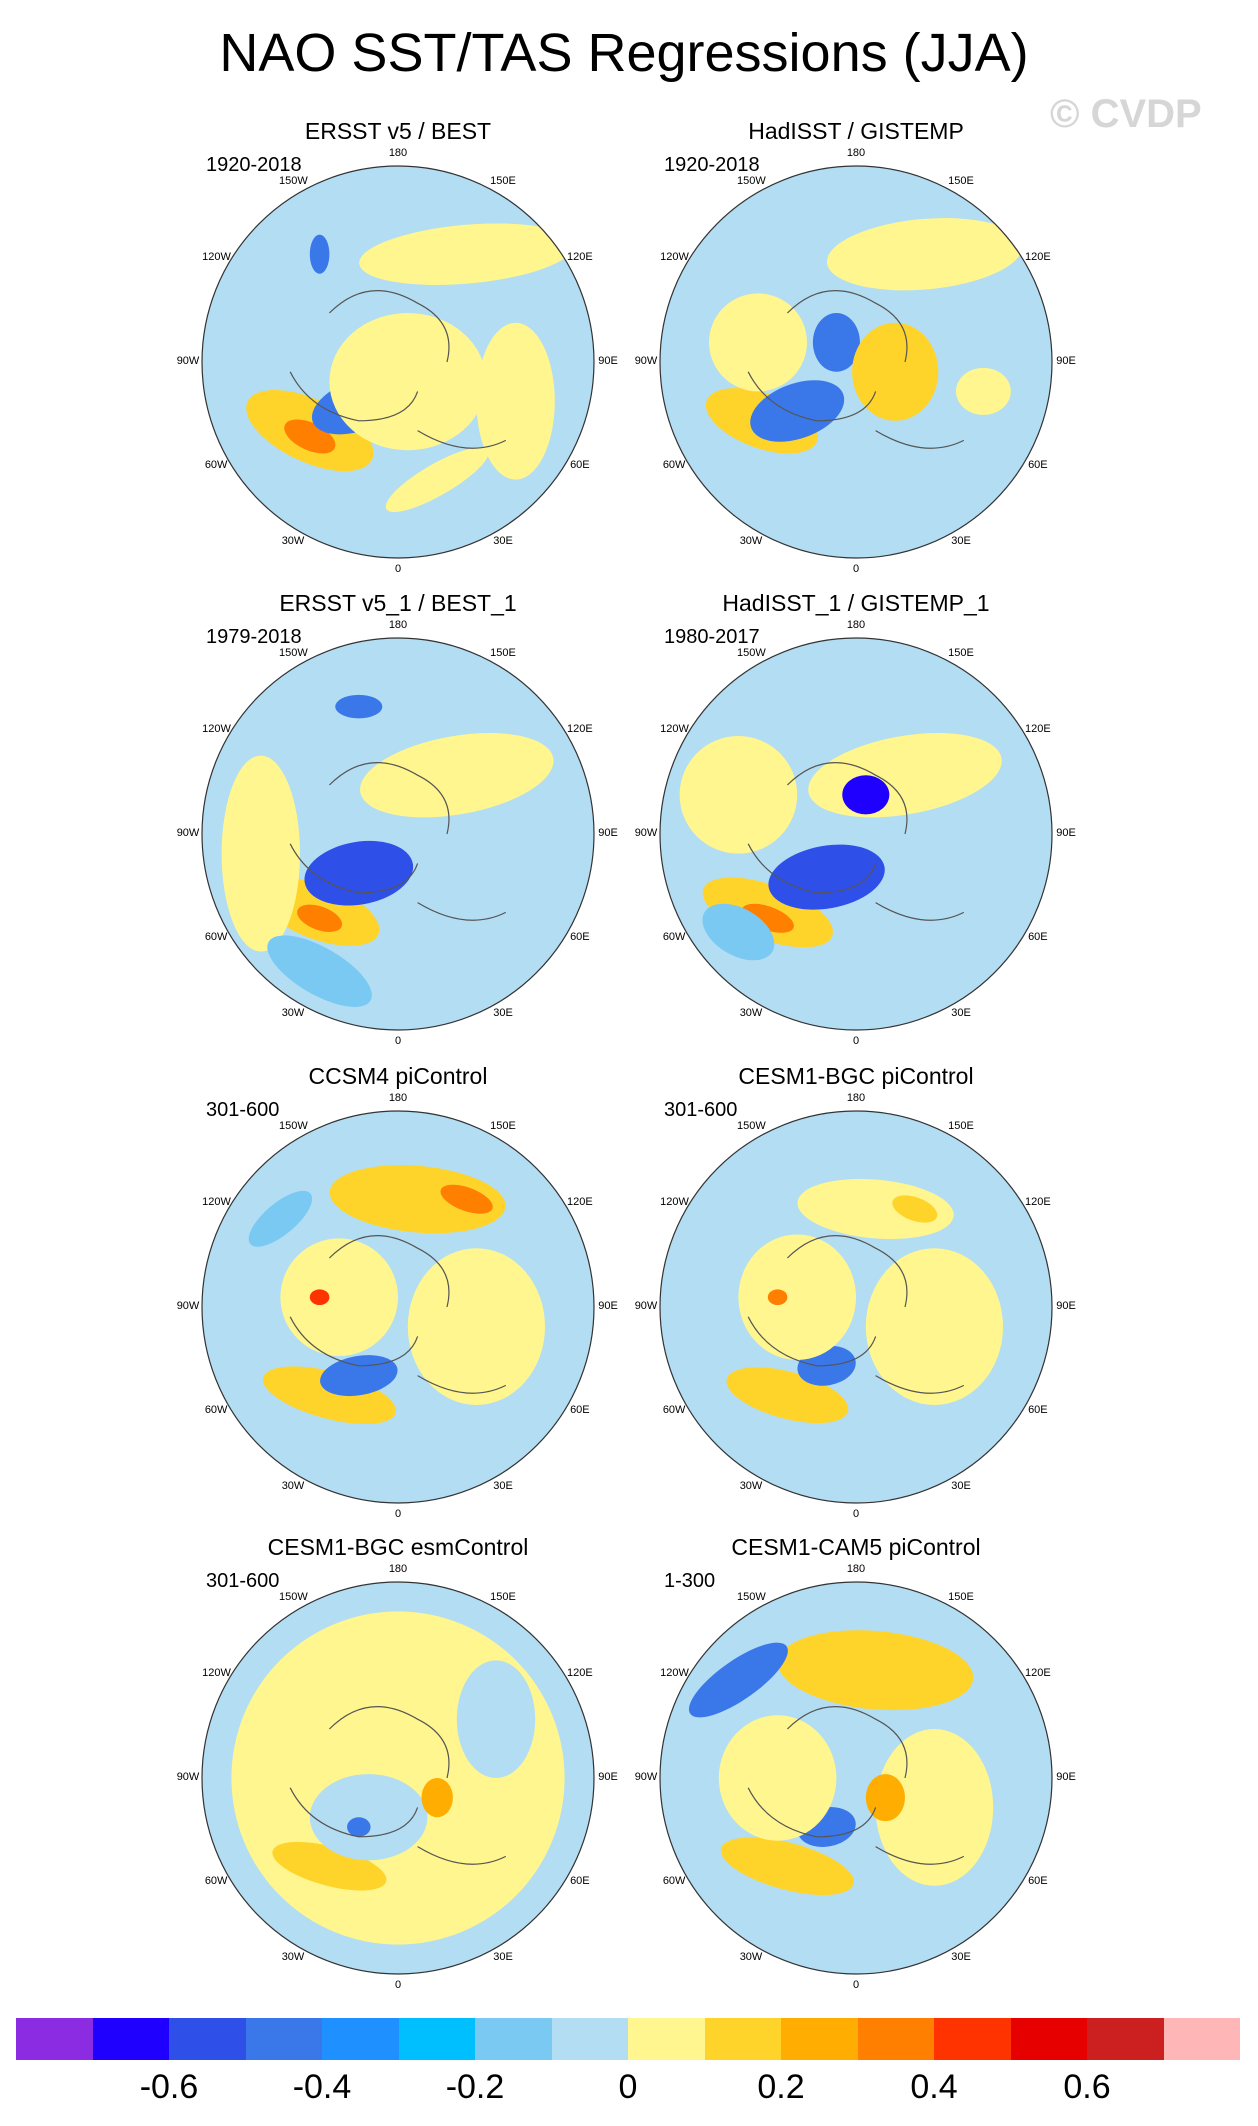 This screenshot has height=2126, width=1258. I want to click on main-title: NAO SST/TAS Regressions (JJA), so click(624, 53).